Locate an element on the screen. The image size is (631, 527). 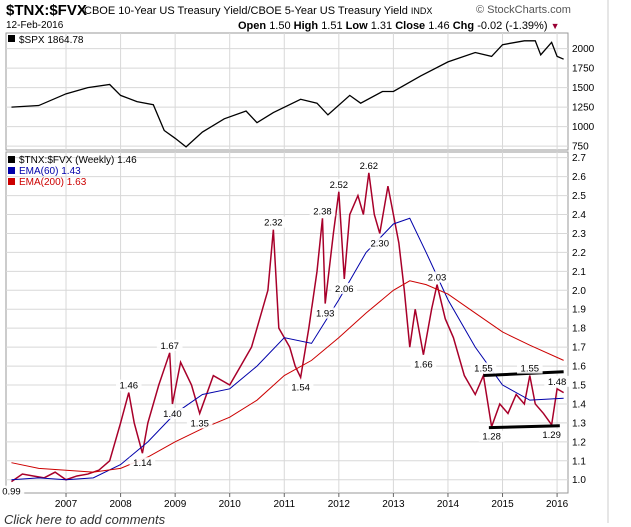
legend-swatch-spx is located at coordinates (11, 38).